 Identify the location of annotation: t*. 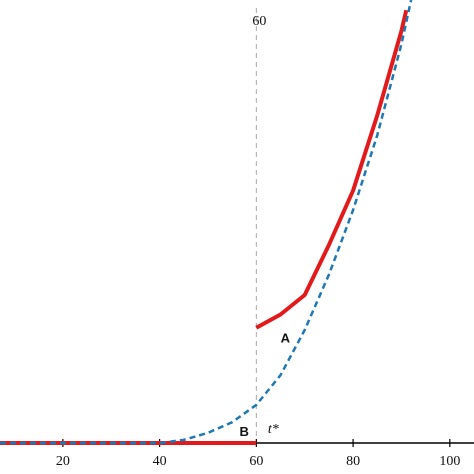
(273, 429).